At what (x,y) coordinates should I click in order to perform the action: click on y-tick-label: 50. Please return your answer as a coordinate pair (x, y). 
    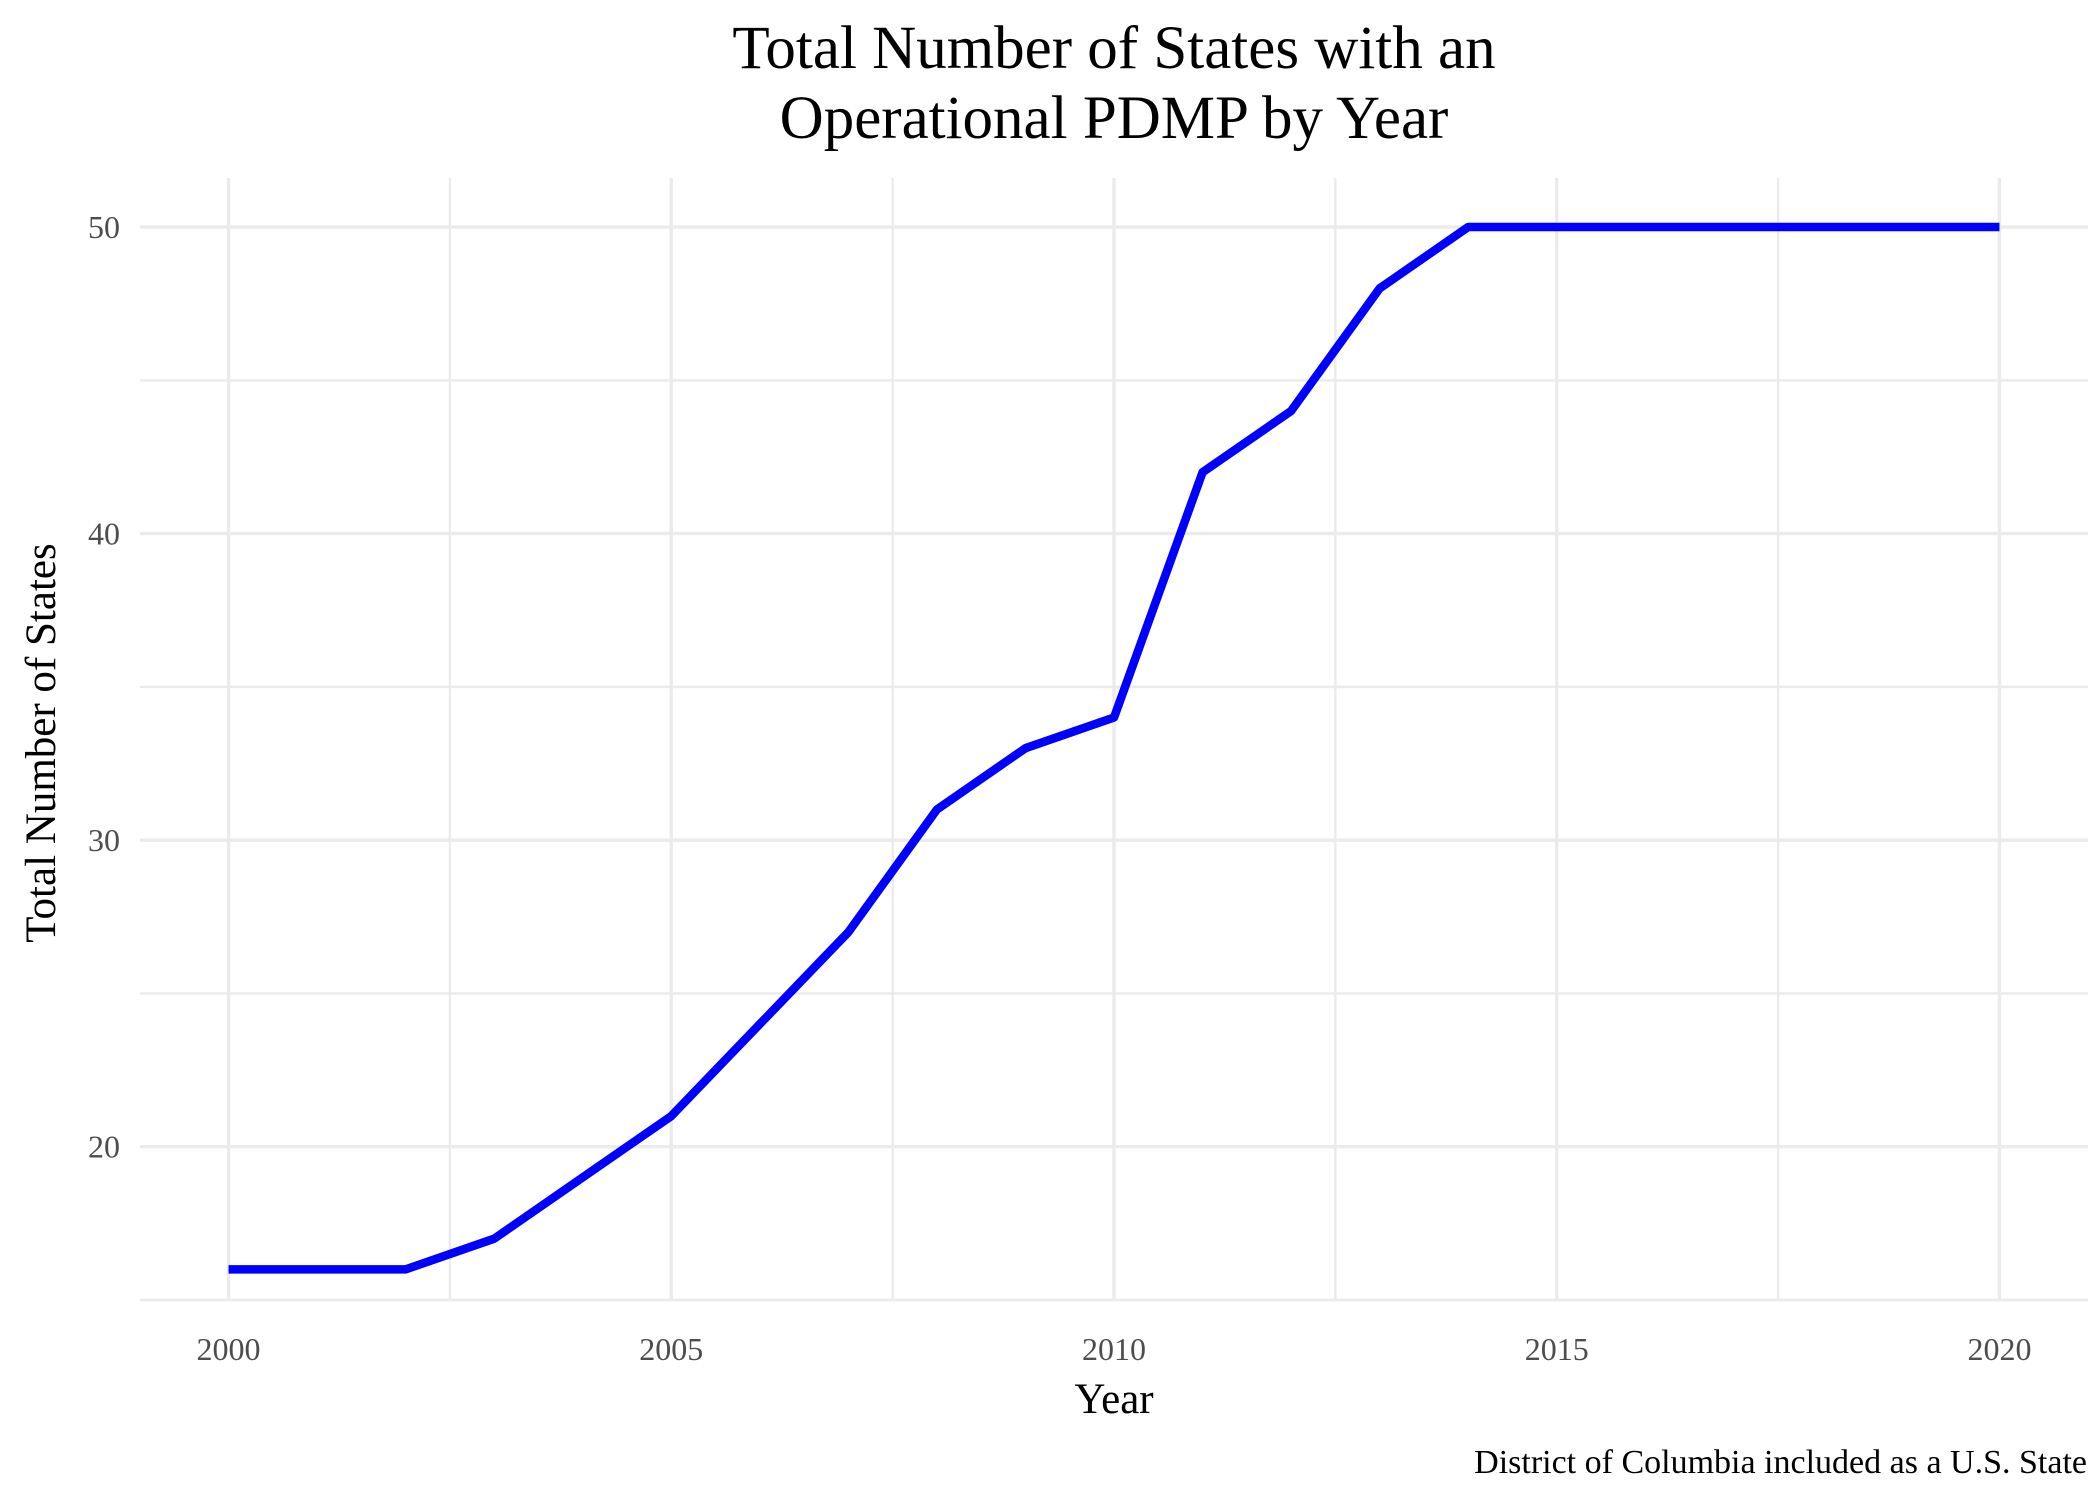
    Looking at the image, I should click on (104, 227).